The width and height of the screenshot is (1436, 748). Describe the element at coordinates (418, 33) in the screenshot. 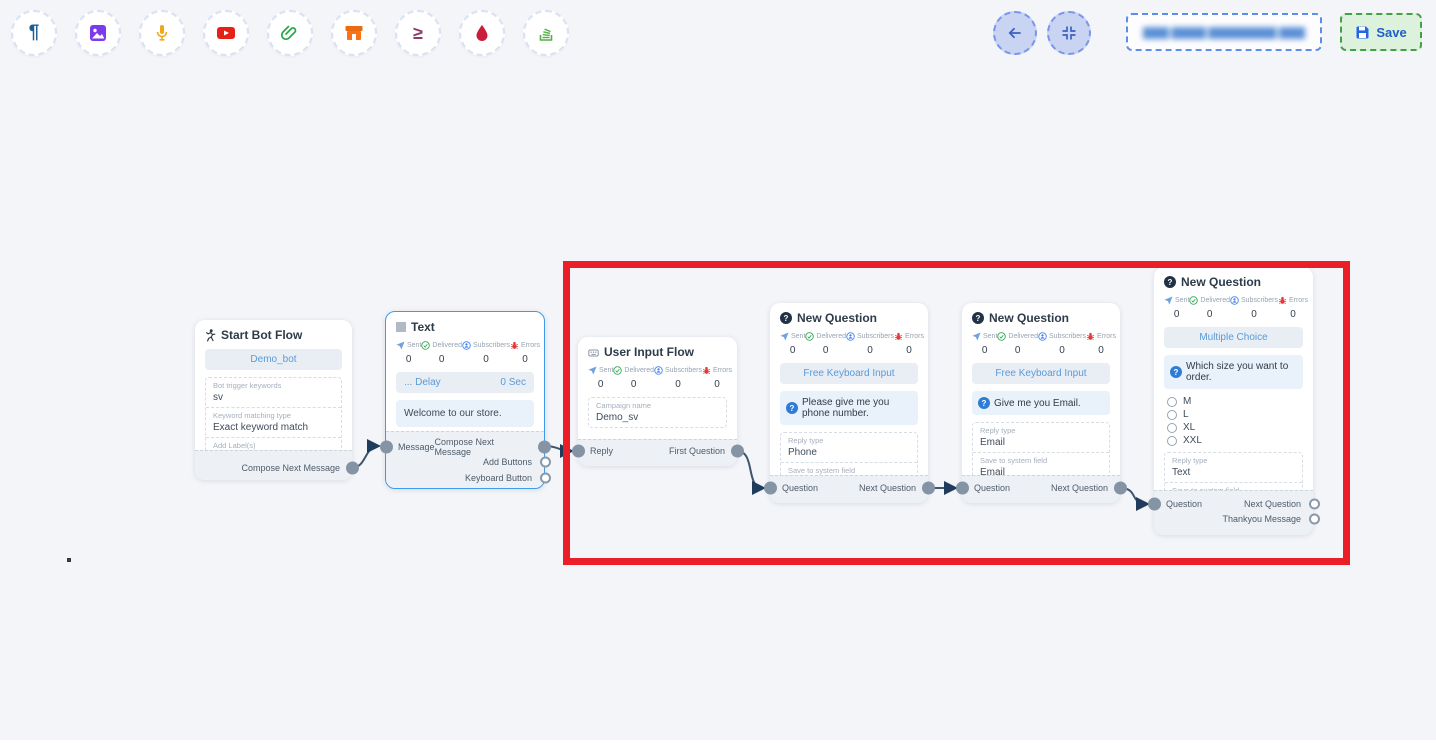

I see `toolbar-button-condition: ≥` at that location.